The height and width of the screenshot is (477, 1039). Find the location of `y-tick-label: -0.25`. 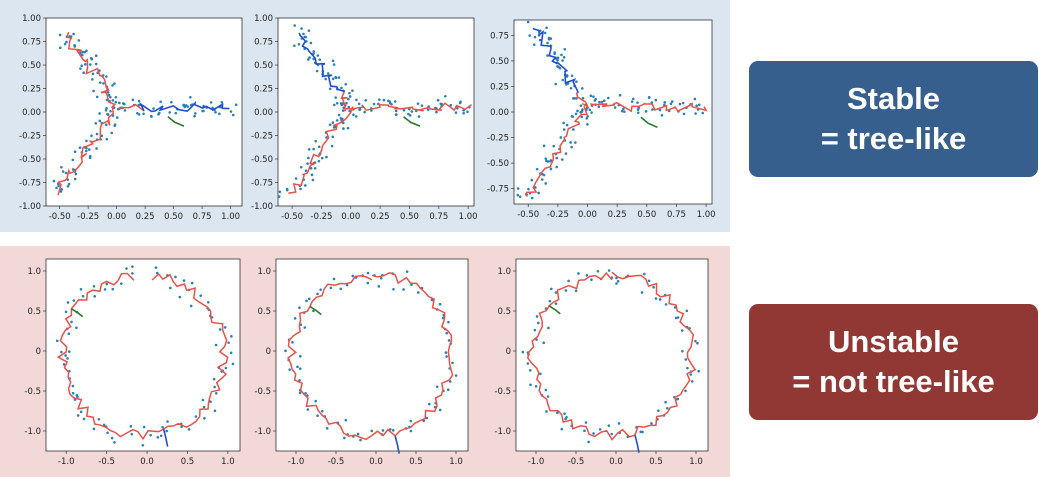

y-tick-label: -0.25 is located at coordinates (262, 137).